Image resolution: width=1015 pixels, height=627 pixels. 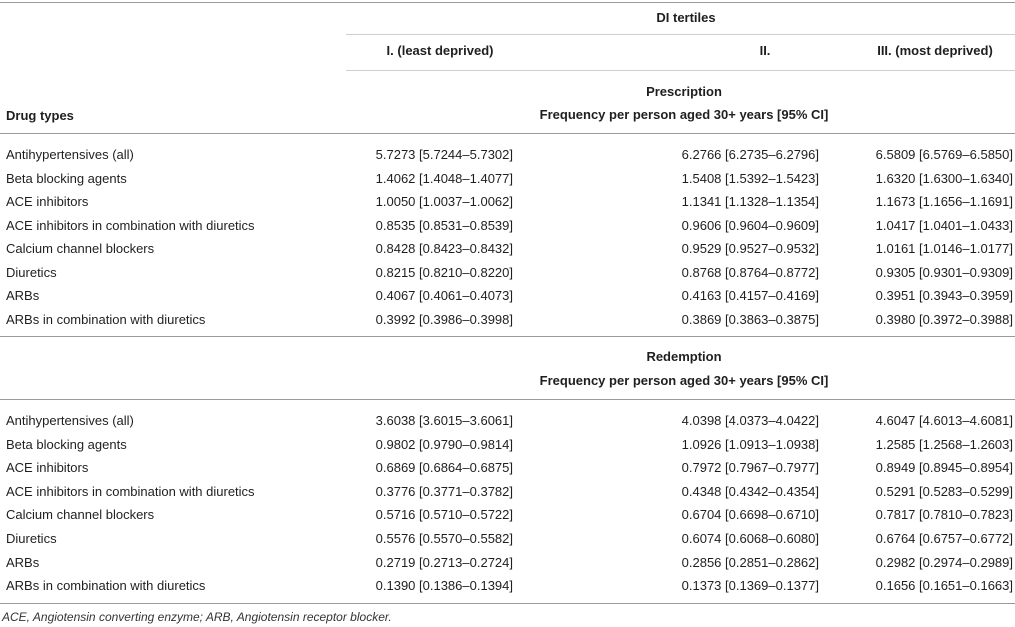 What do you see at coordinates (750, 586) in the screenshot?
I see `tertile-2-value: 0.1373 [0.1369–0.1377]` at bounding box center [750, 586].